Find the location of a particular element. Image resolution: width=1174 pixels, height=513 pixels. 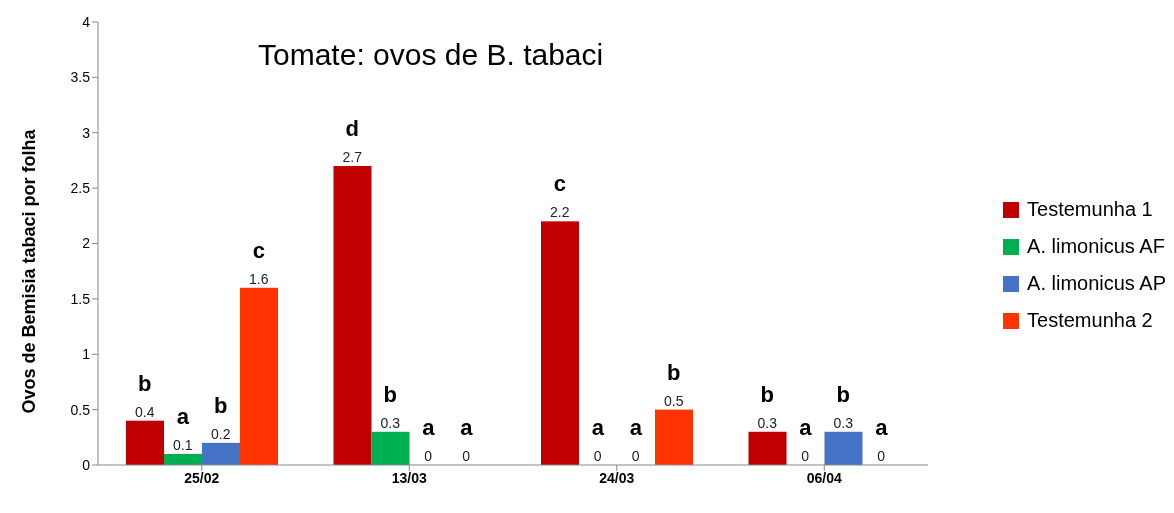

data-label: 2.2 is located at coordinates (560, 212).